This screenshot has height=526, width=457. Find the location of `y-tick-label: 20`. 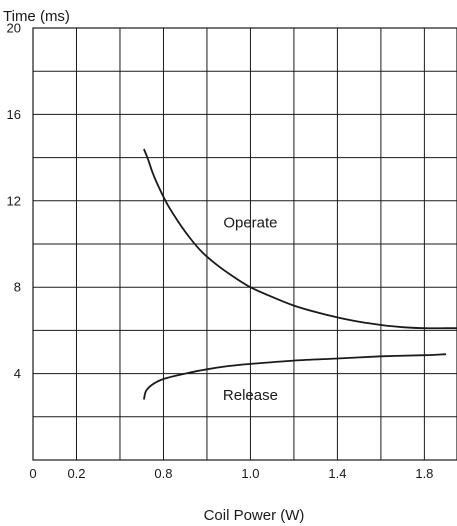

y-tick-label: 20 is located at coordinates (14, 28).